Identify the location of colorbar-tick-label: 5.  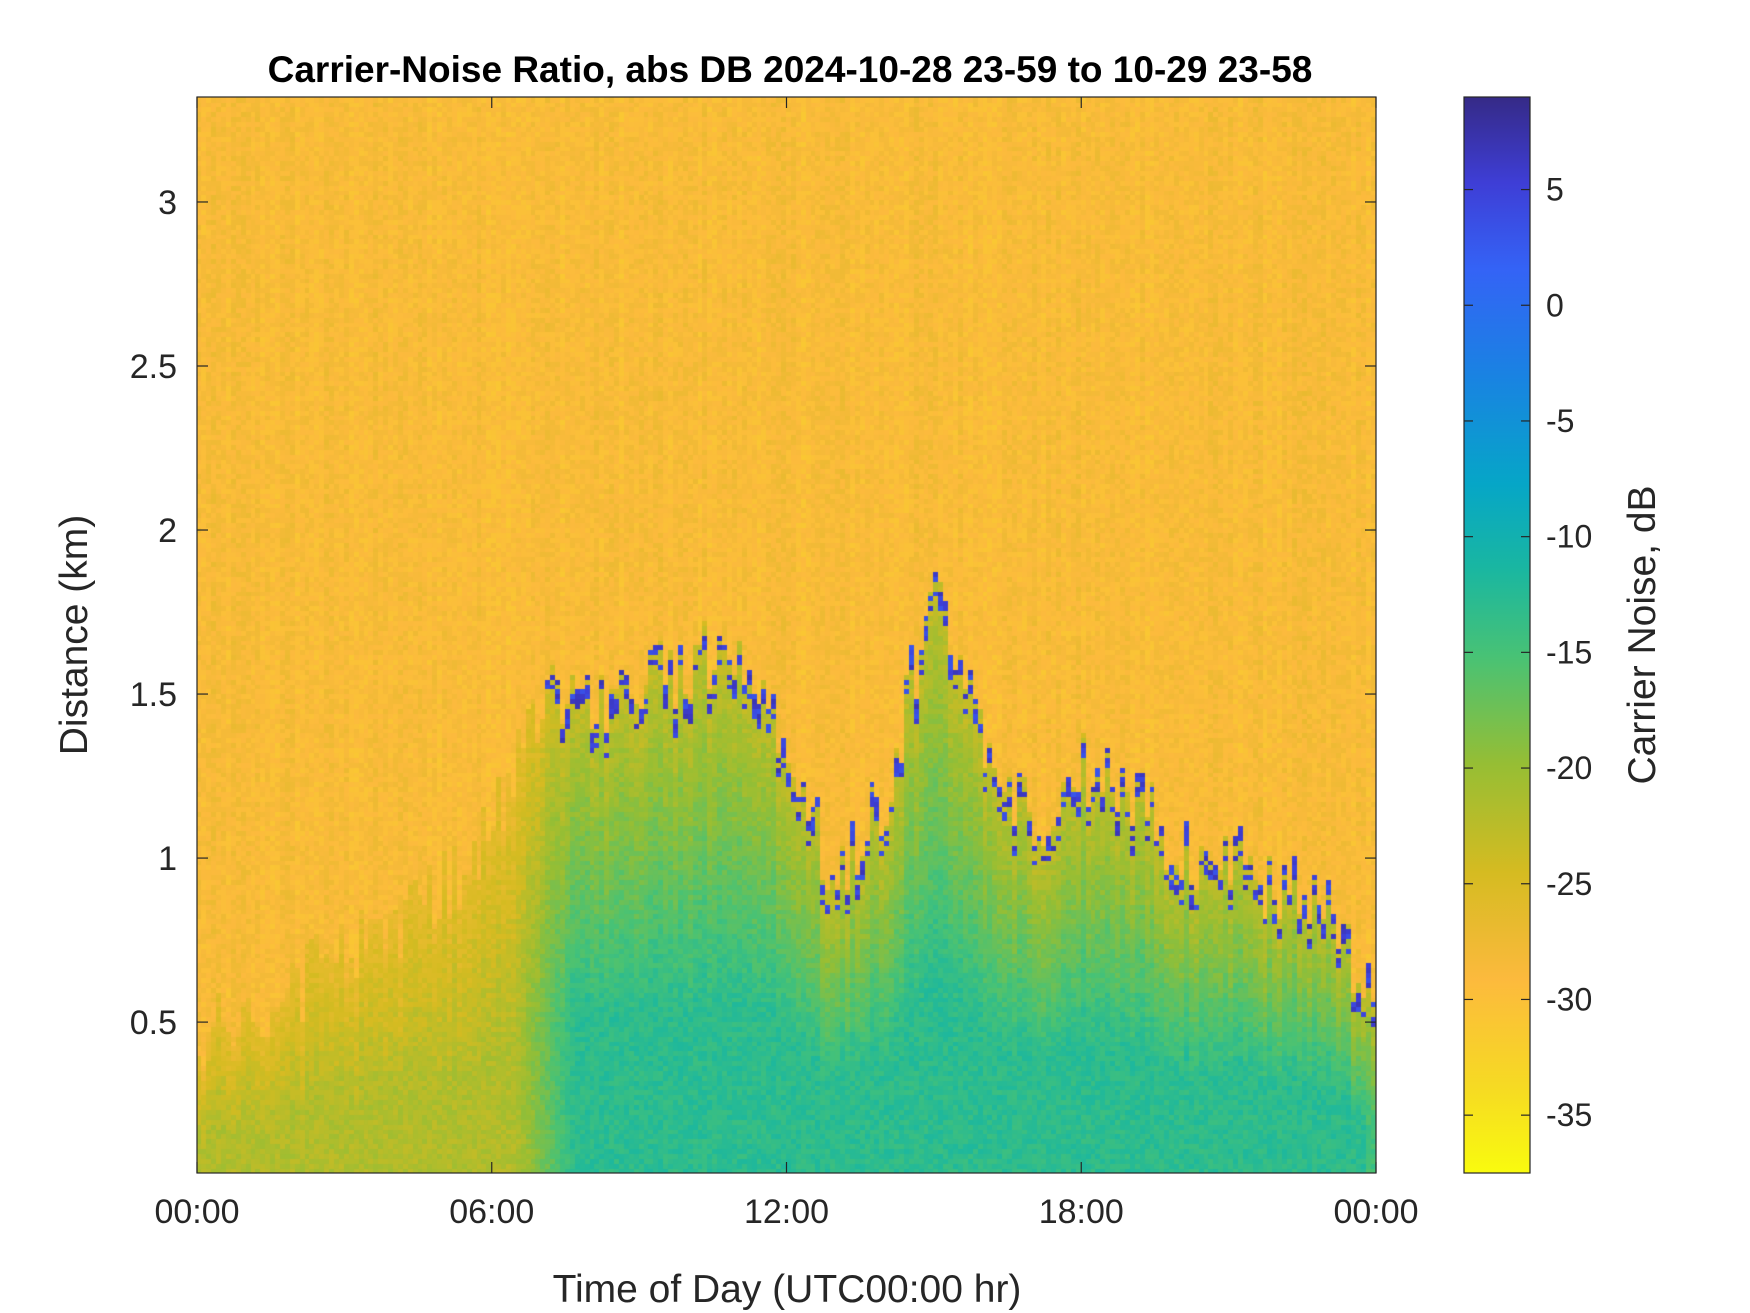
(1555, 190).